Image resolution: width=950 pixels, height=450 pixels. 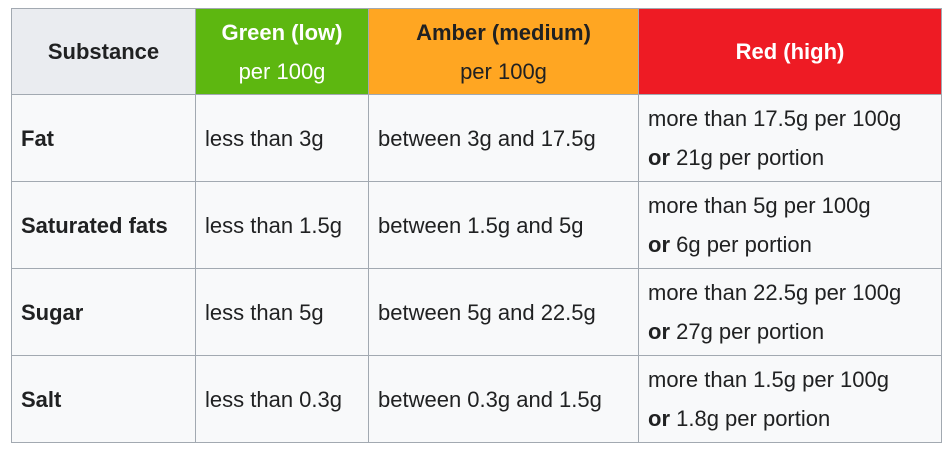 I want to click on row-substance: Saturated fats, so click(x=103, y=225).